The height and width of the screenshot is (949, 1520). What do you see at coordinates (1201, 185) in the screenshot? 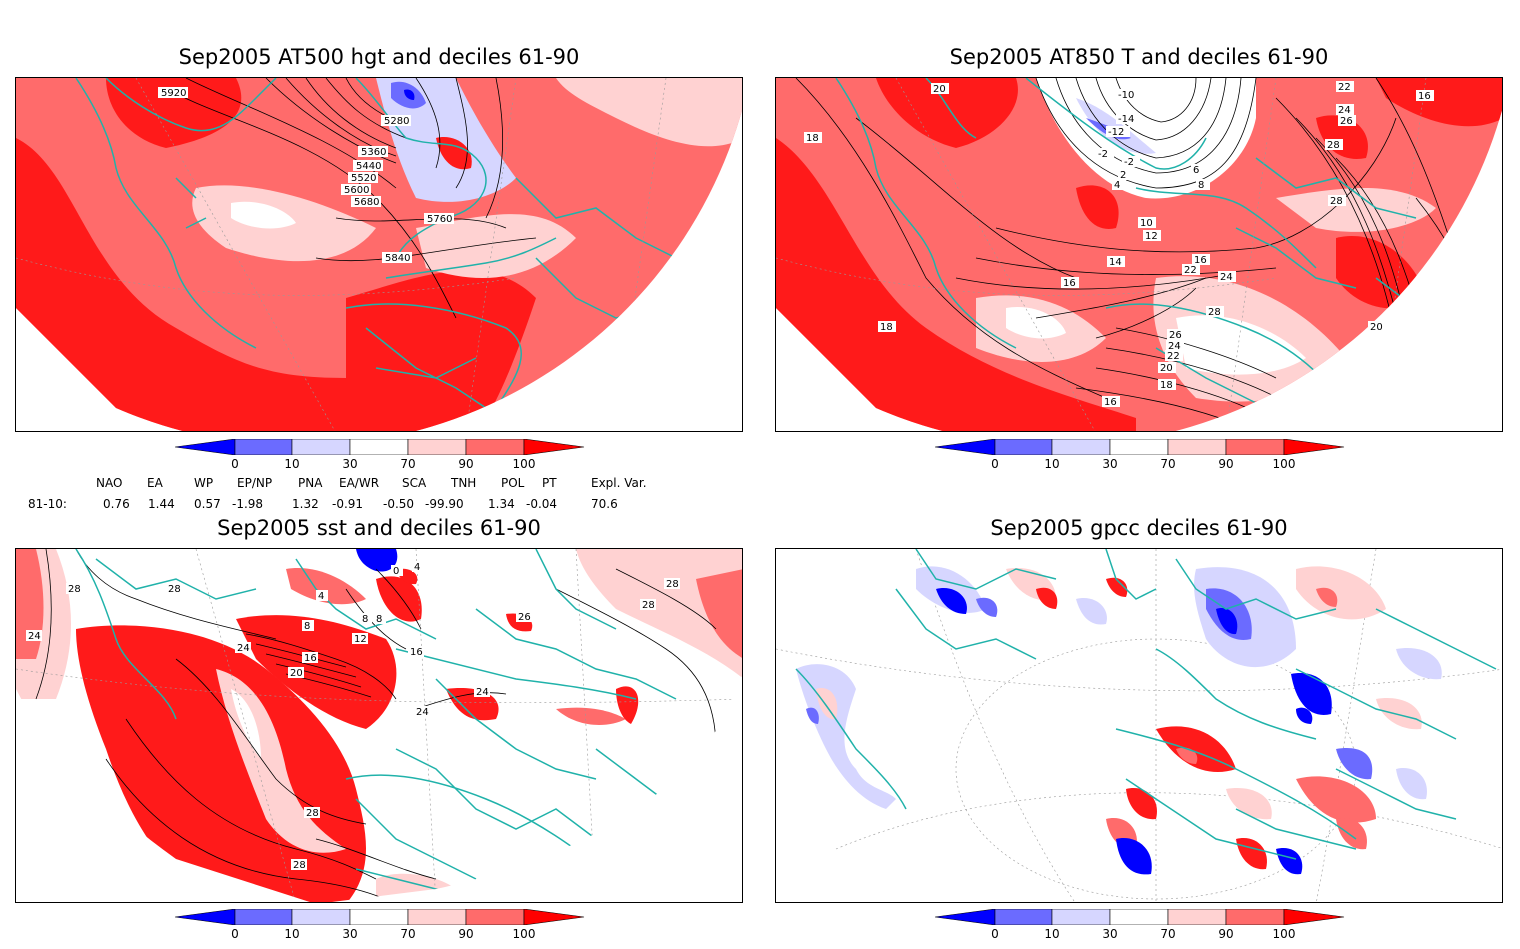
I see `t850-contour-label: 8` at bounding box center [1201, 185].